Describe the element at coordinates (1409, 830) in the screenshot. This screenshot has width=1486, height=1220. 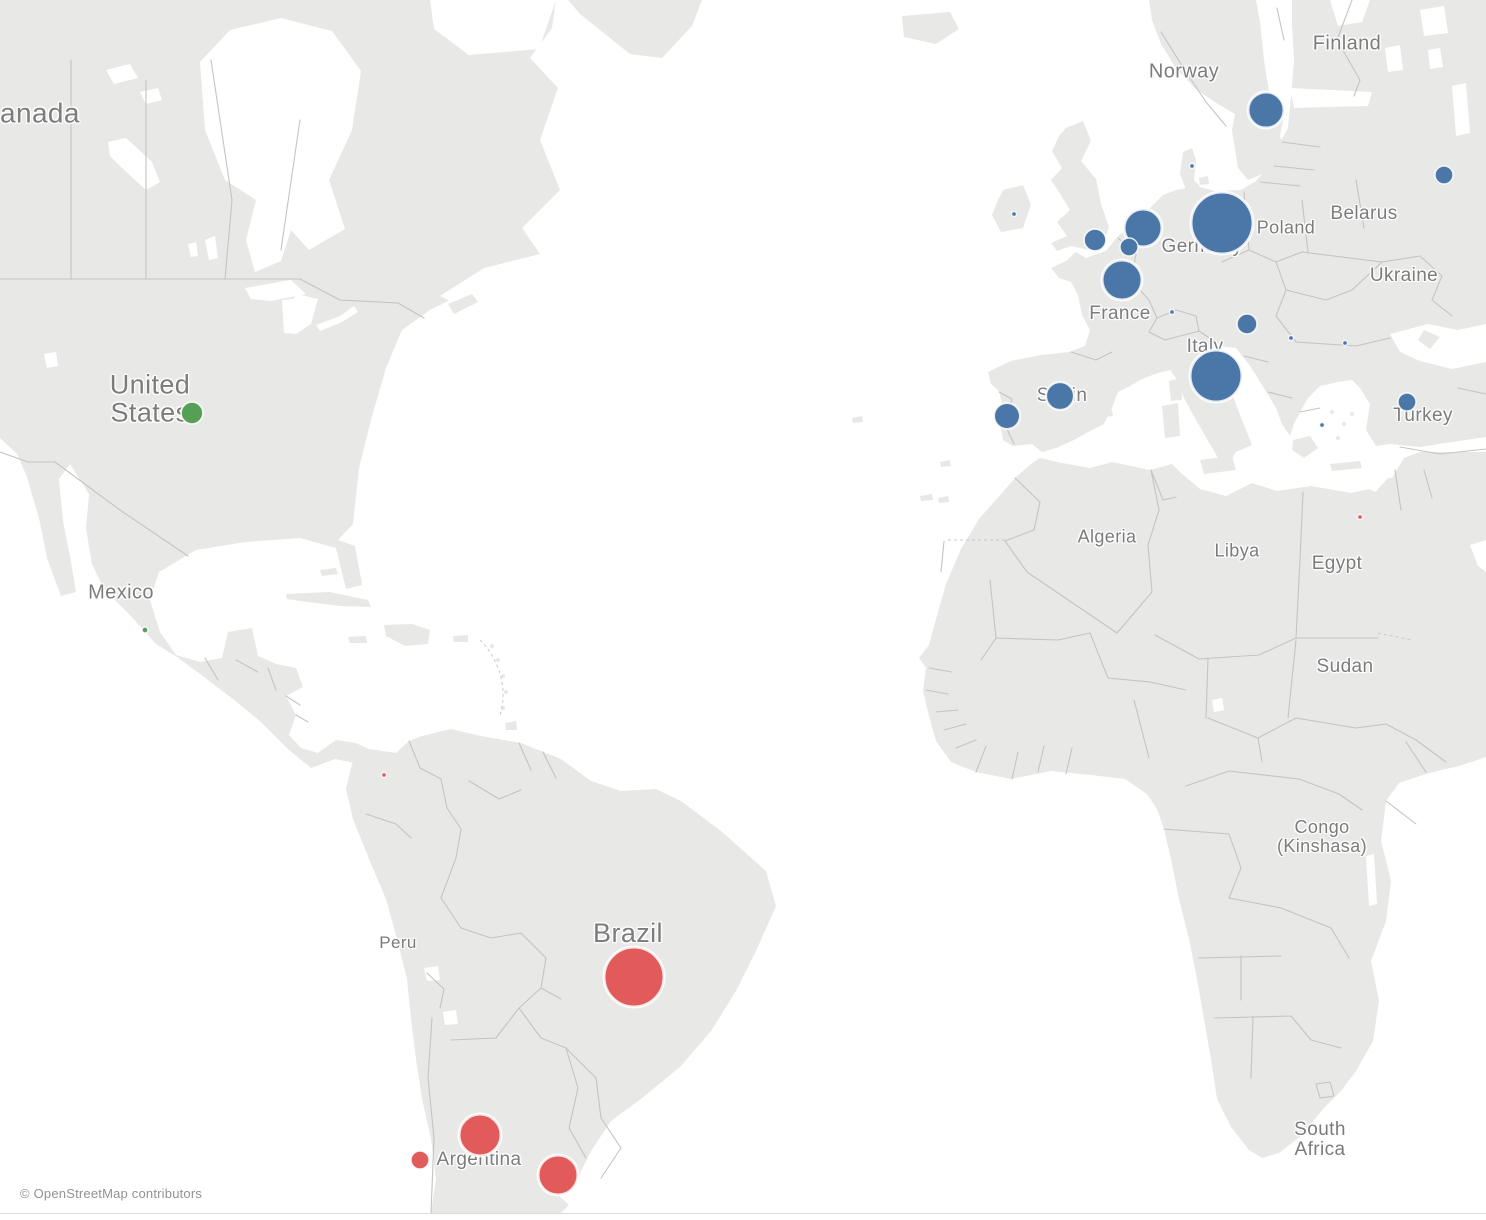
I see `lake-victoria` at that location.